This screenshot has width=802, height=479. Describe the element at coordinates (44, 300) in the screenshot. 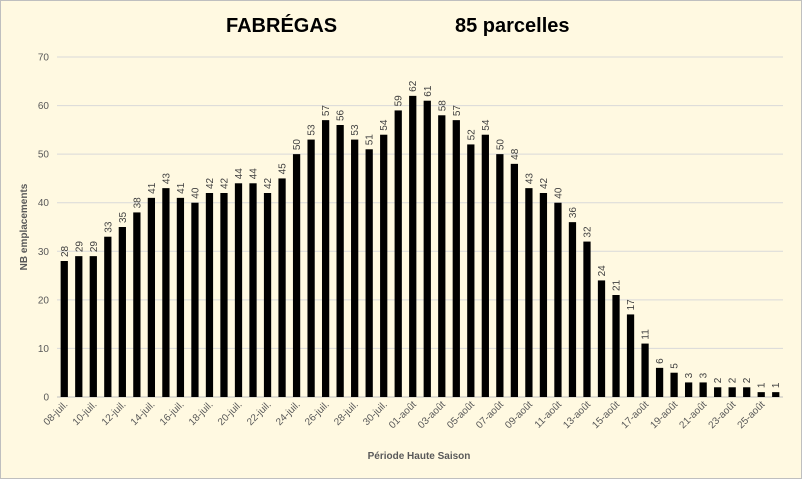

I see `y-tick-label: 20` at that location.